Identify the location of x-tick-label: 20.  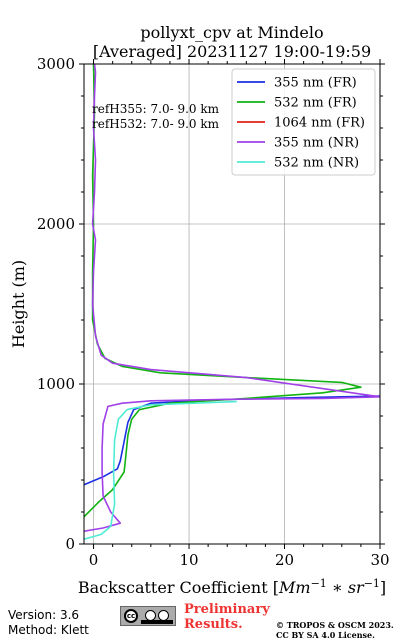
(284, 560).